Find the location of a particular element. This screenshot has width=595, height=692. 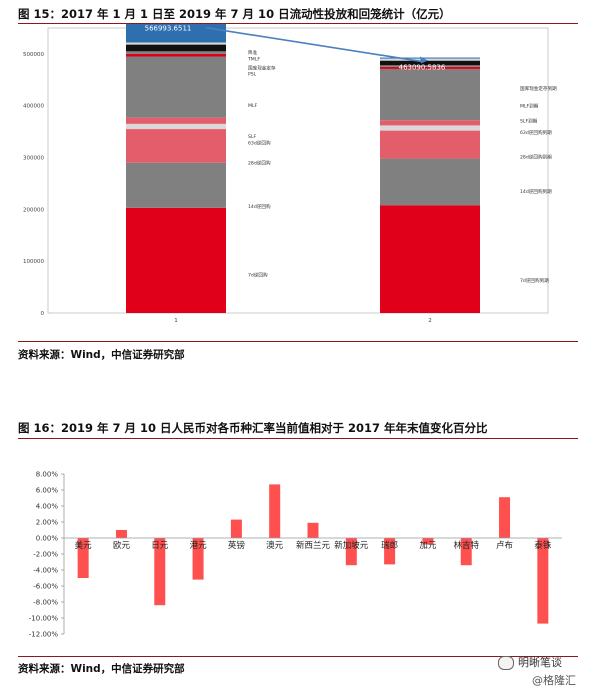

segment-label: 28d逆回购到期 is located at coordinates (536, 157).